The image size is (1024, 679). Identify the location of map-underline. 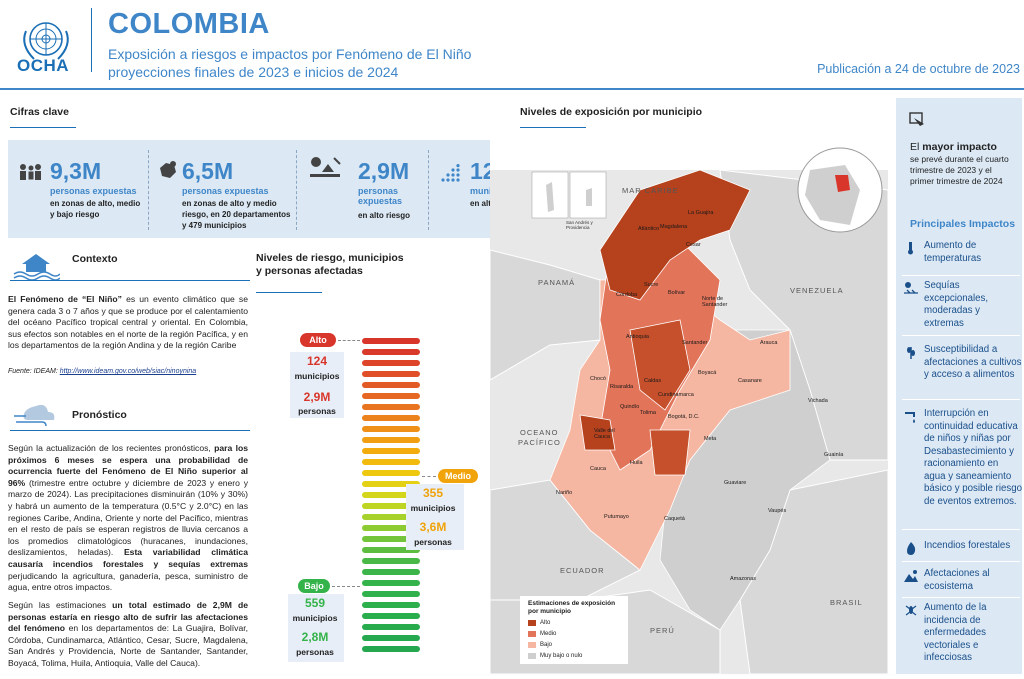
(553, 127).